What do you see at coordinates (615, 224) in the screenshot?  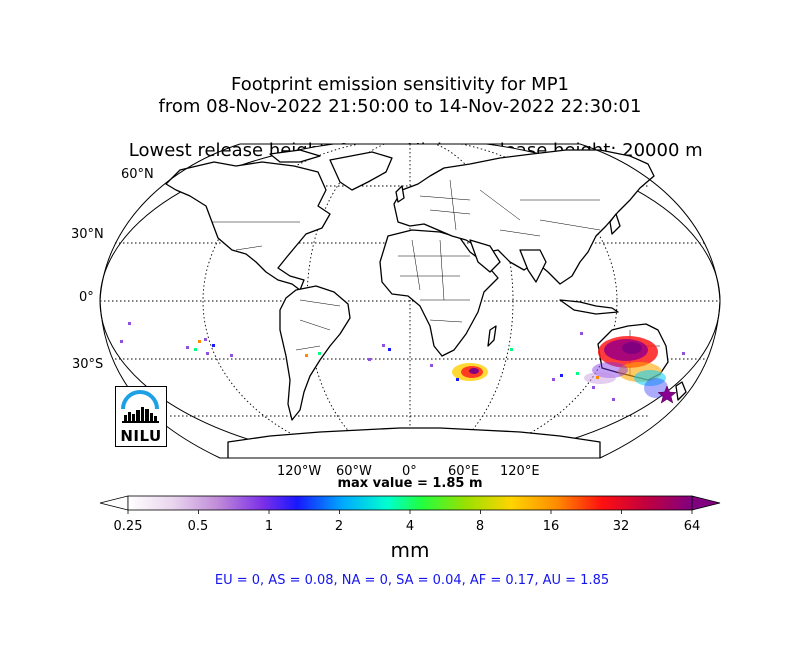 I see `japan` at bounding box center [615, 224].